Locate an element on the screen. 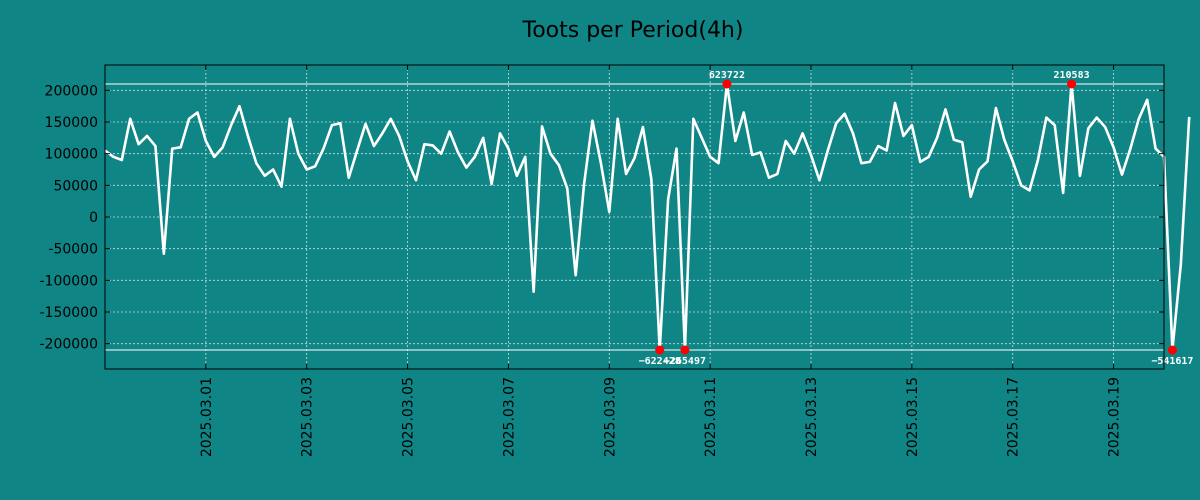 This screenshot has width=1200, height=500. x-tick-label: 2025.03.15 is located at coordinates (913, 417).